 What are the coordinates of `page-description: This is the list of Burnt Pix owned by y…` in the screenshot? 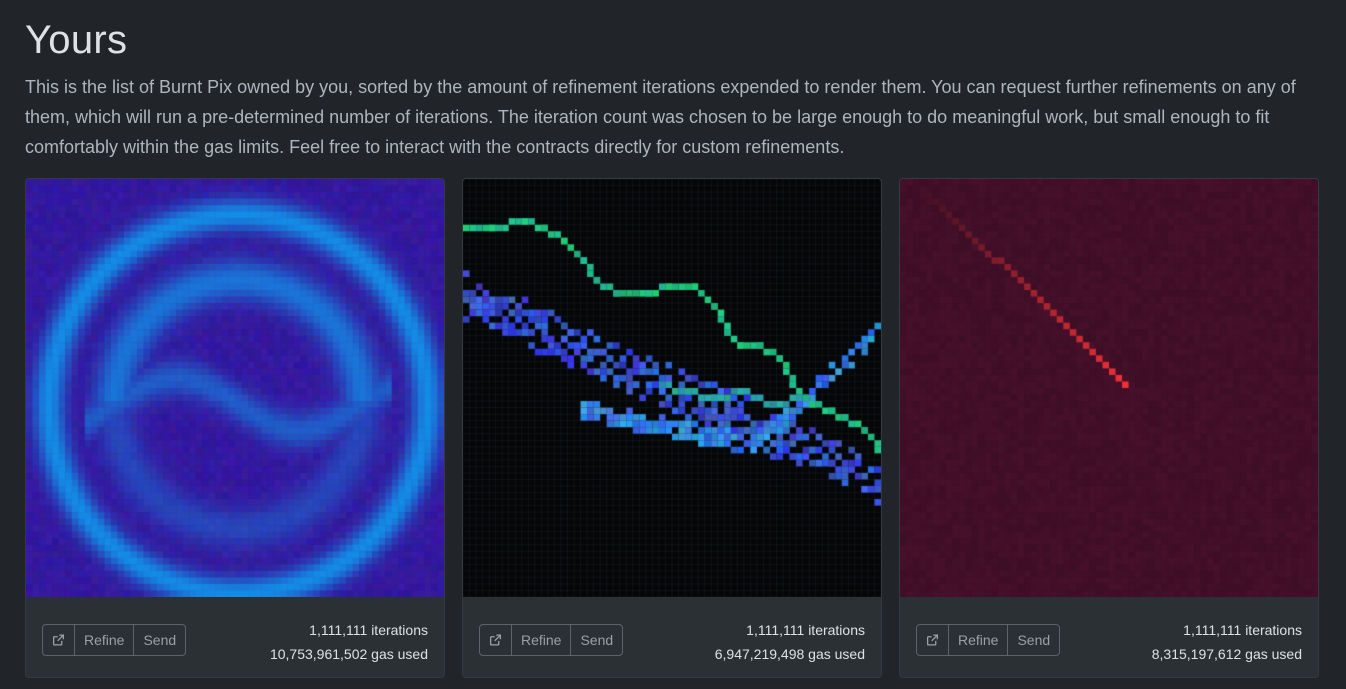 It's located at (660, 117).